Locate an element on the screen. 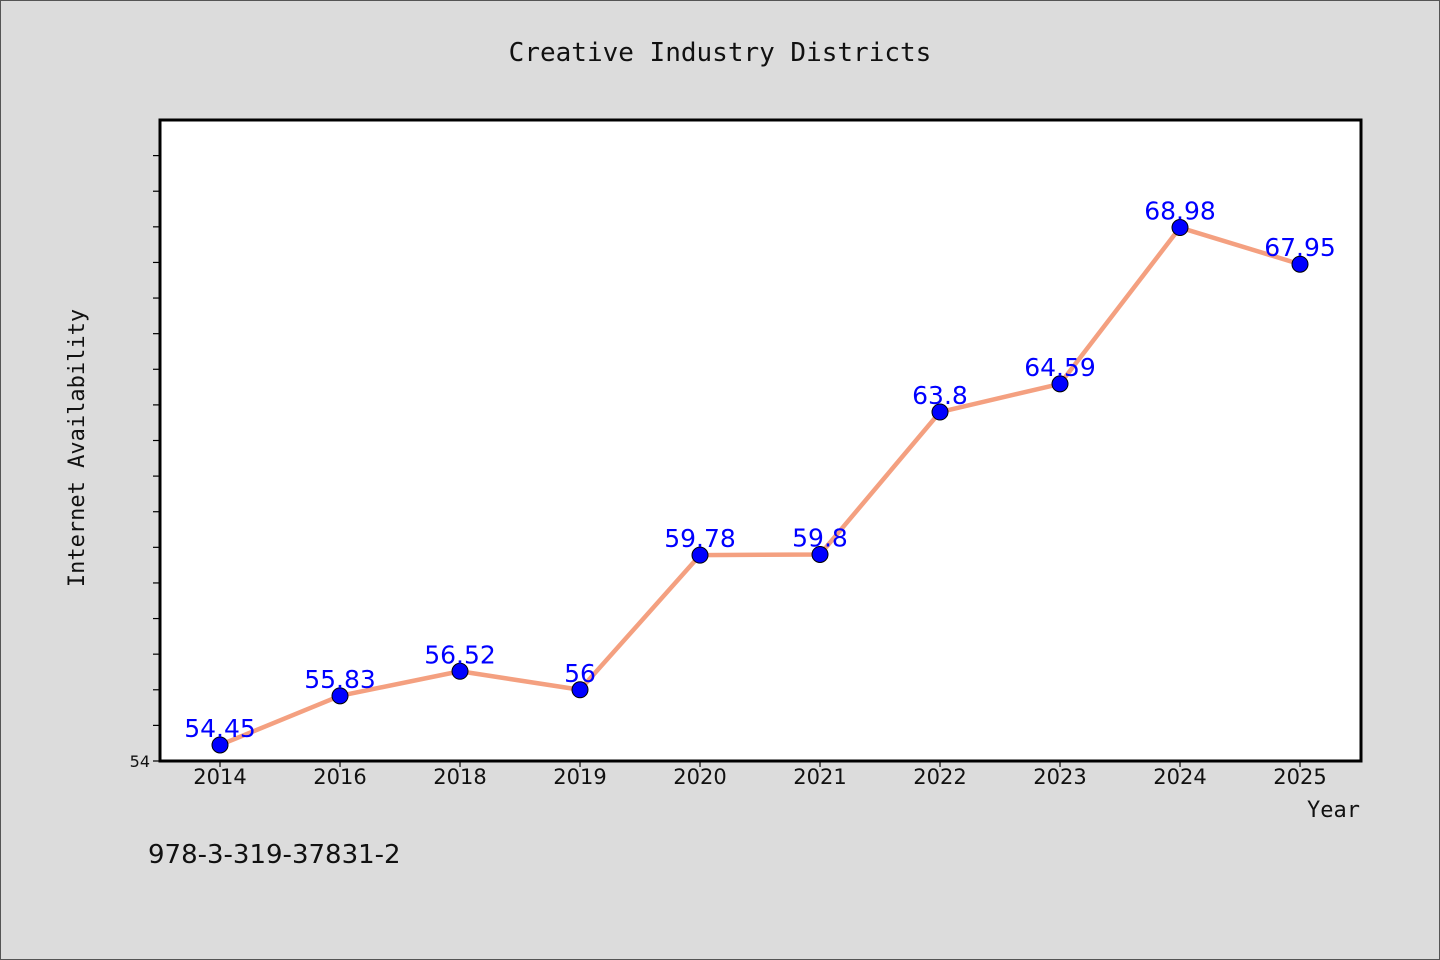 The image size is (1440, 960). data-label: 68.98 is located at coordinates (1180, 211).